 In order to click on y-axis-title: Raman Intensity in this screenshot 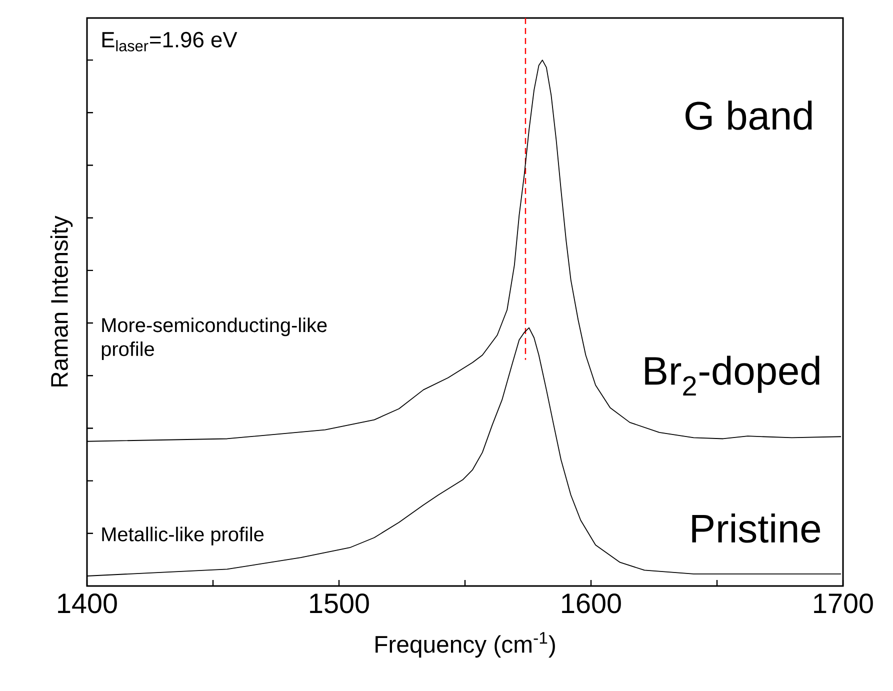, I will do `click(61, 301)`.